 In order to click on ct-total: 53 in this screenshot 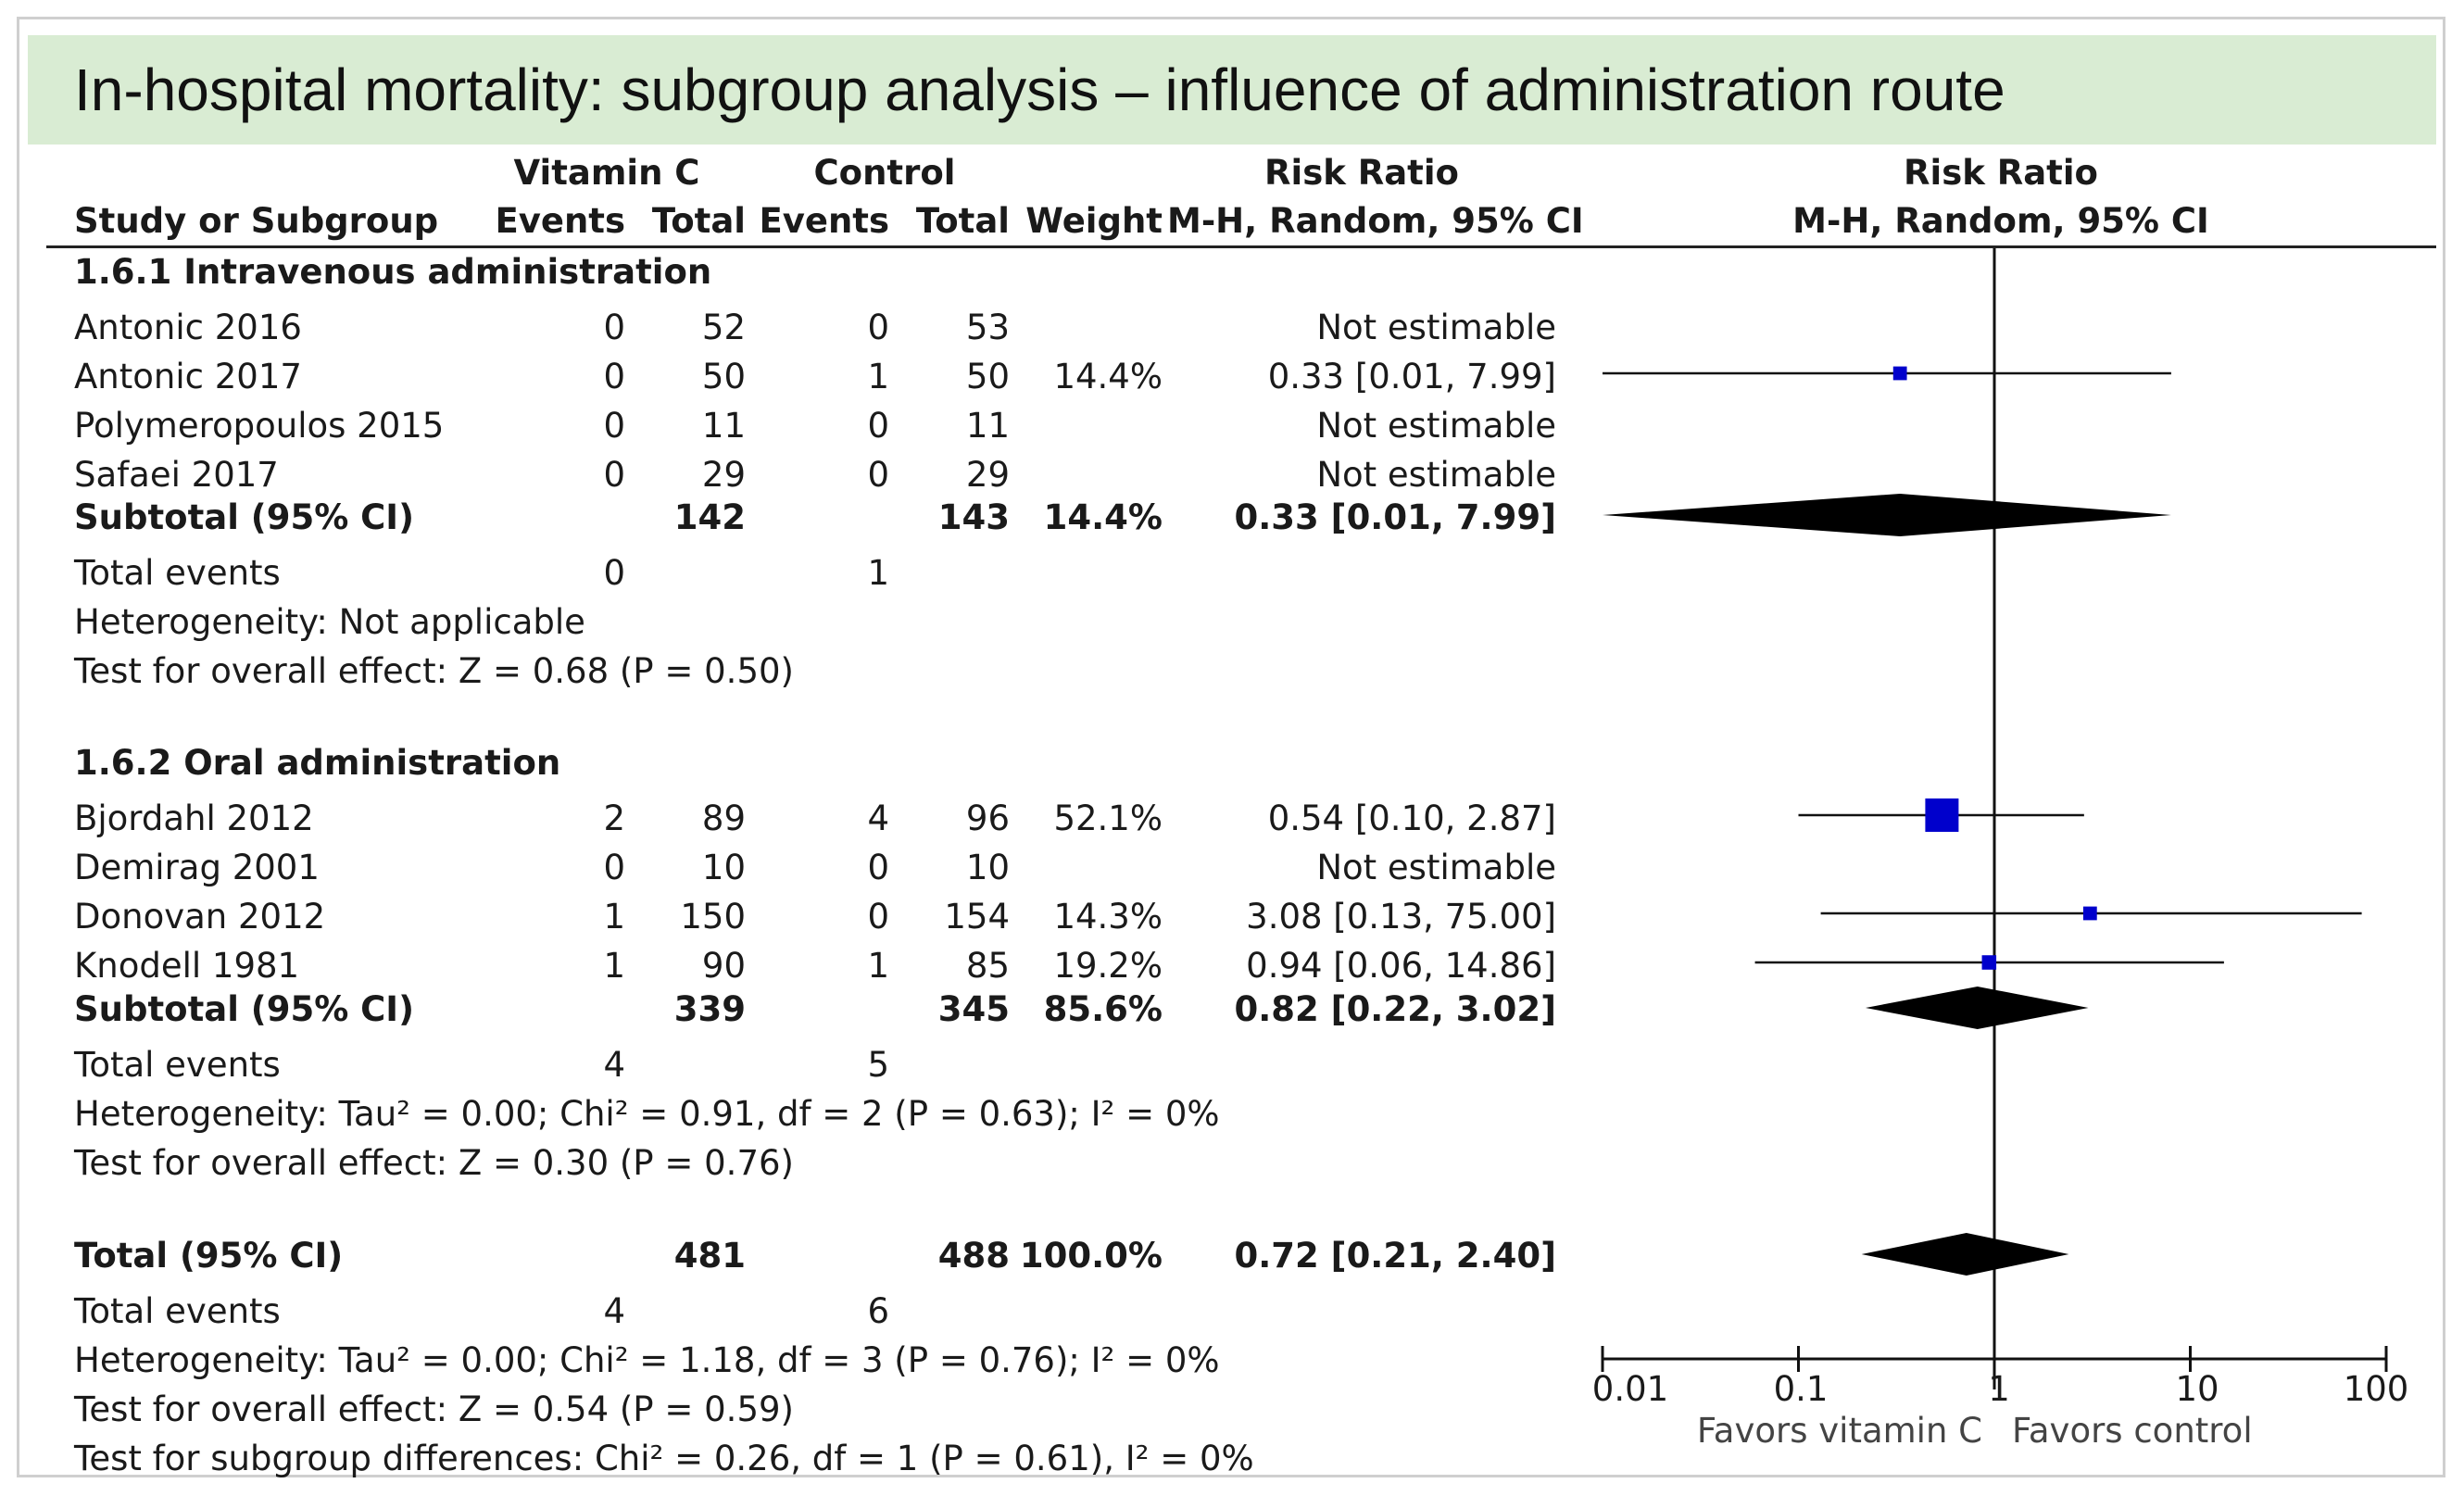, I will do `click(988, 327)`.